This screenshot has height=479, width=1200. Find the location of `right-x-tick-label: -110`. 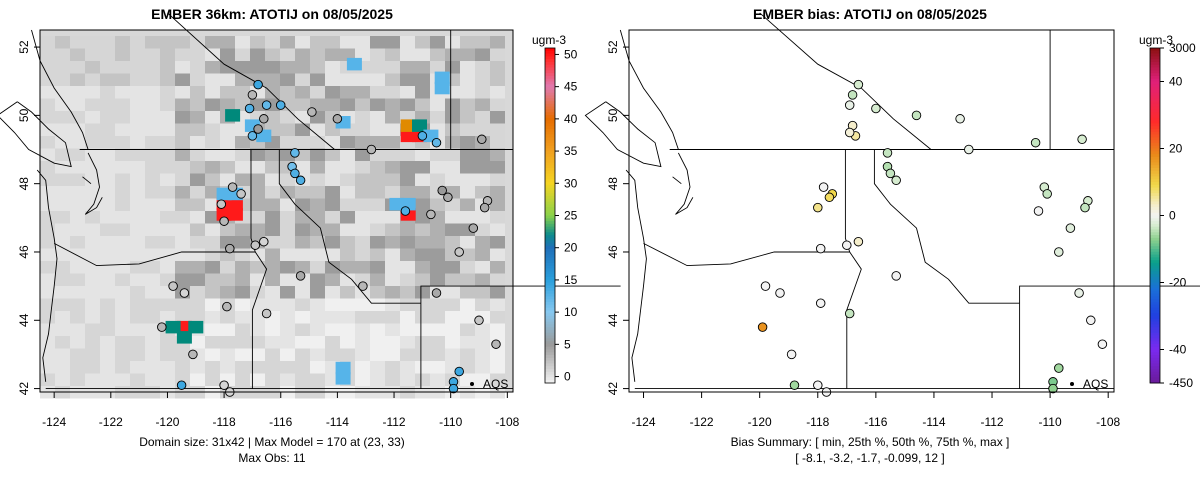

right-x-tick-label: -110 is located at coordinates (1050, 422).